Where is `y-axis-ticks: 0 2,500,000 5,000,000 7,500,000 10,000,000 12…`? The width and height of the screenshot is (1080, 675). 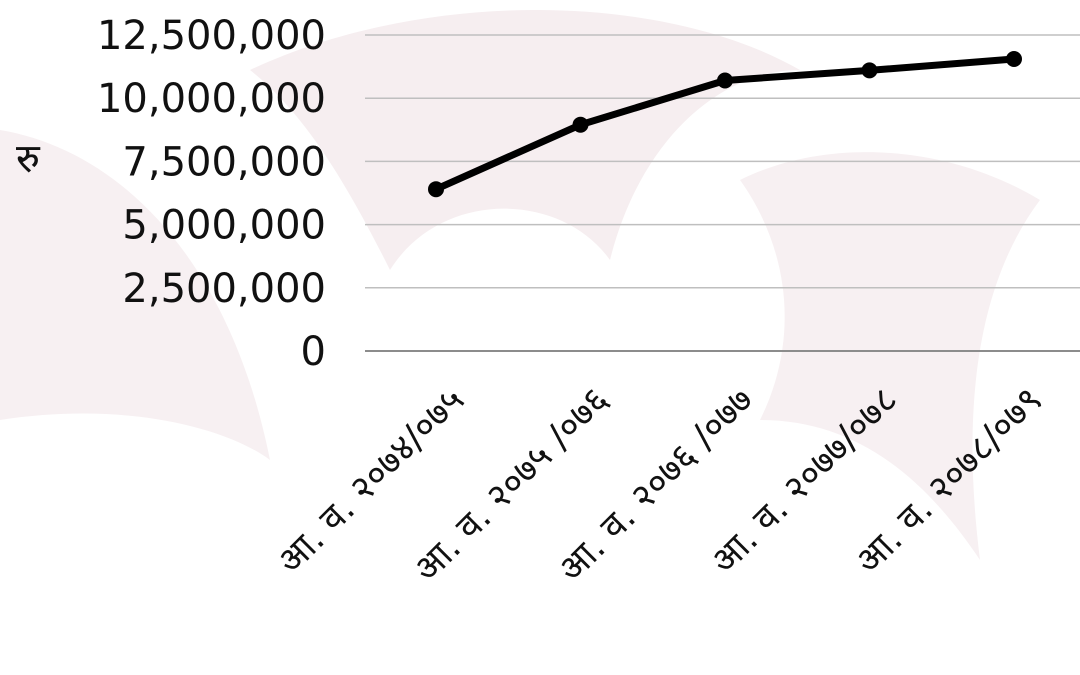 y-axis-ticks: 0 2,500,000 5,000,000 7,500,000 10,000,000 12… is located at coordinates (211, 194).